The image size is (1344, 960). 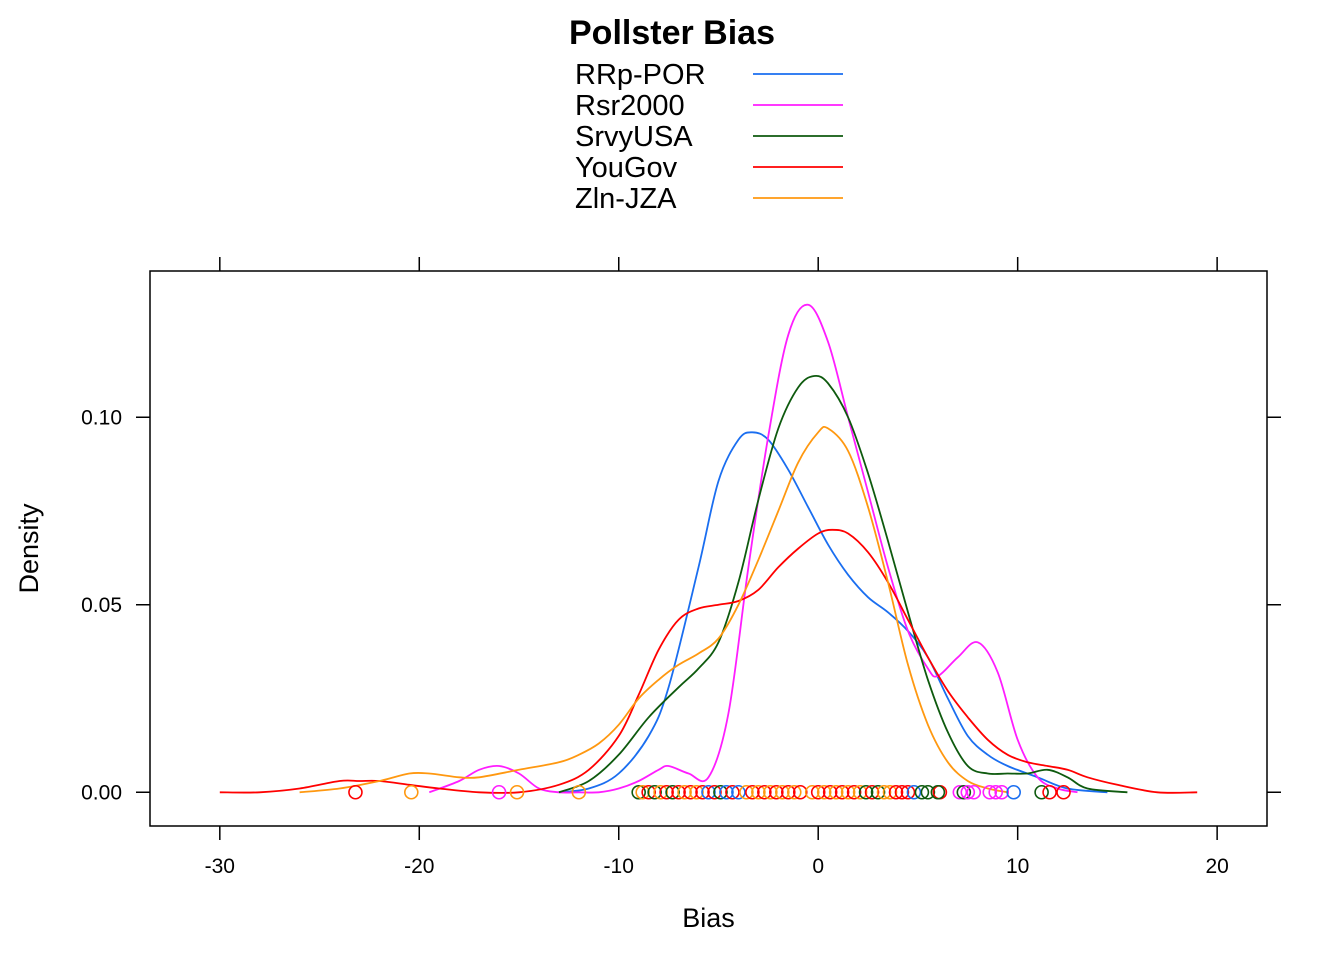 I want to click on x-axis-label: Bias, so click(x=708, y=918).